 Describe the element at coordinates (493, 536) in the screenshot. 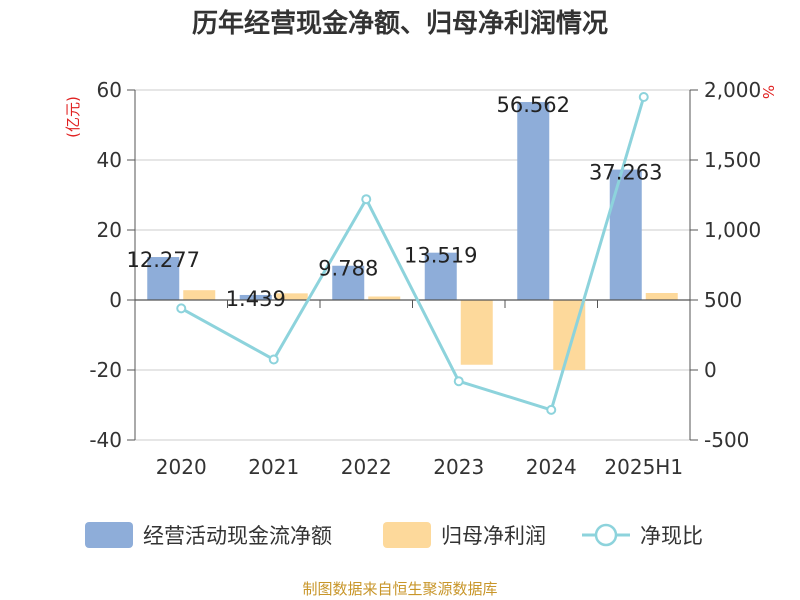

I see `legend-label-net-profit: 归母净利润` at that location.